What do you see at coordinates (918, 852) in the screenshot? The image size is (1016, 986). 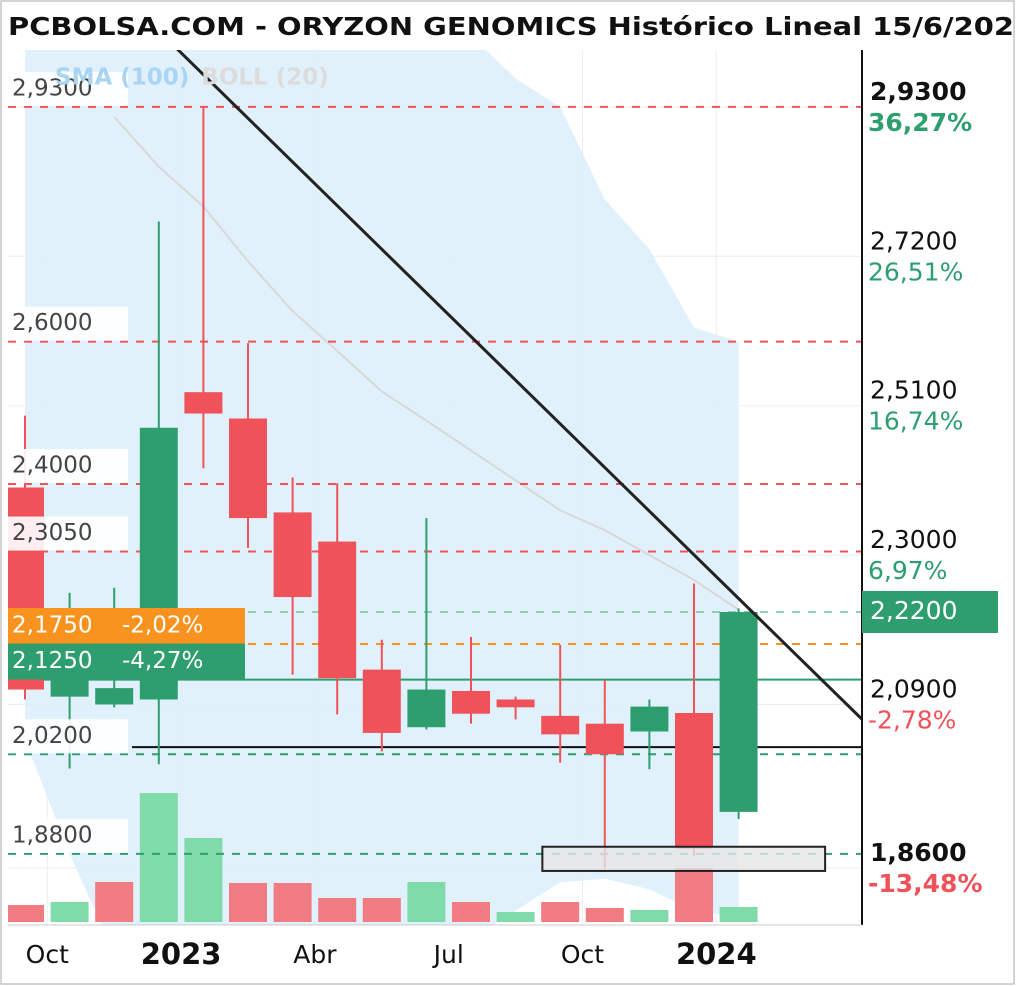 I see `y-tick-label: 1,8600` at bounding box center [918, 852].